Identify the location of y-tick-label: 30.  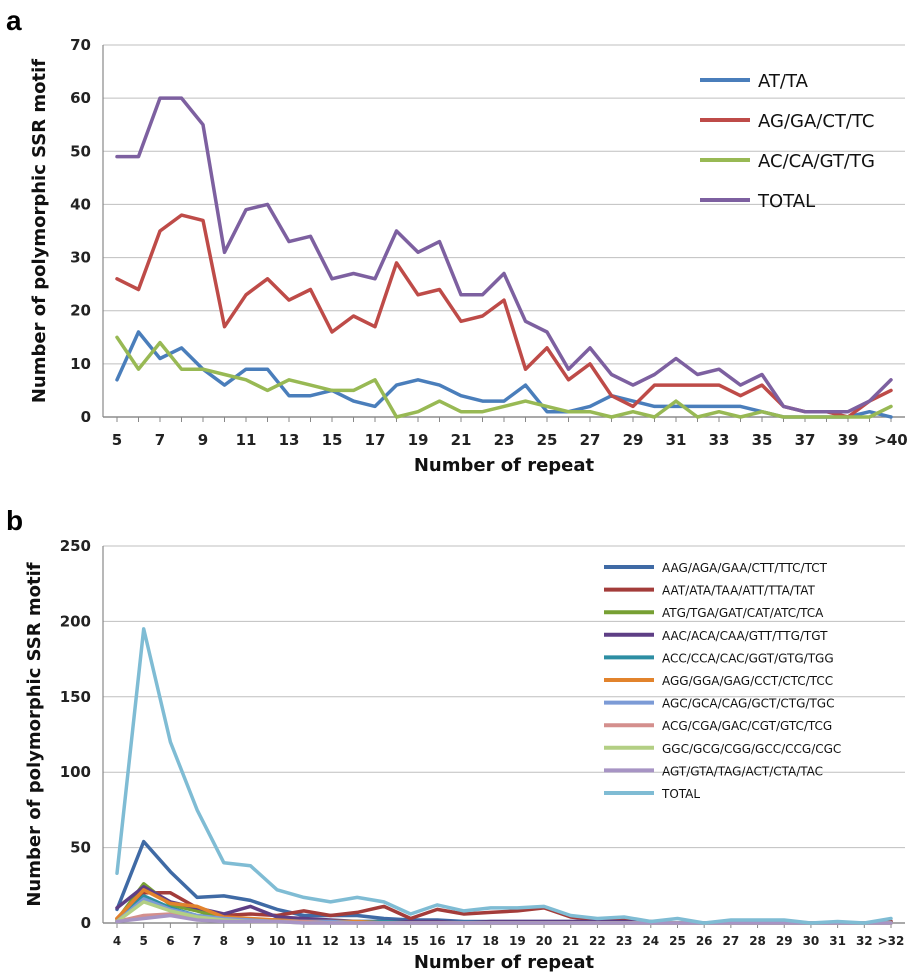
(80, 258).